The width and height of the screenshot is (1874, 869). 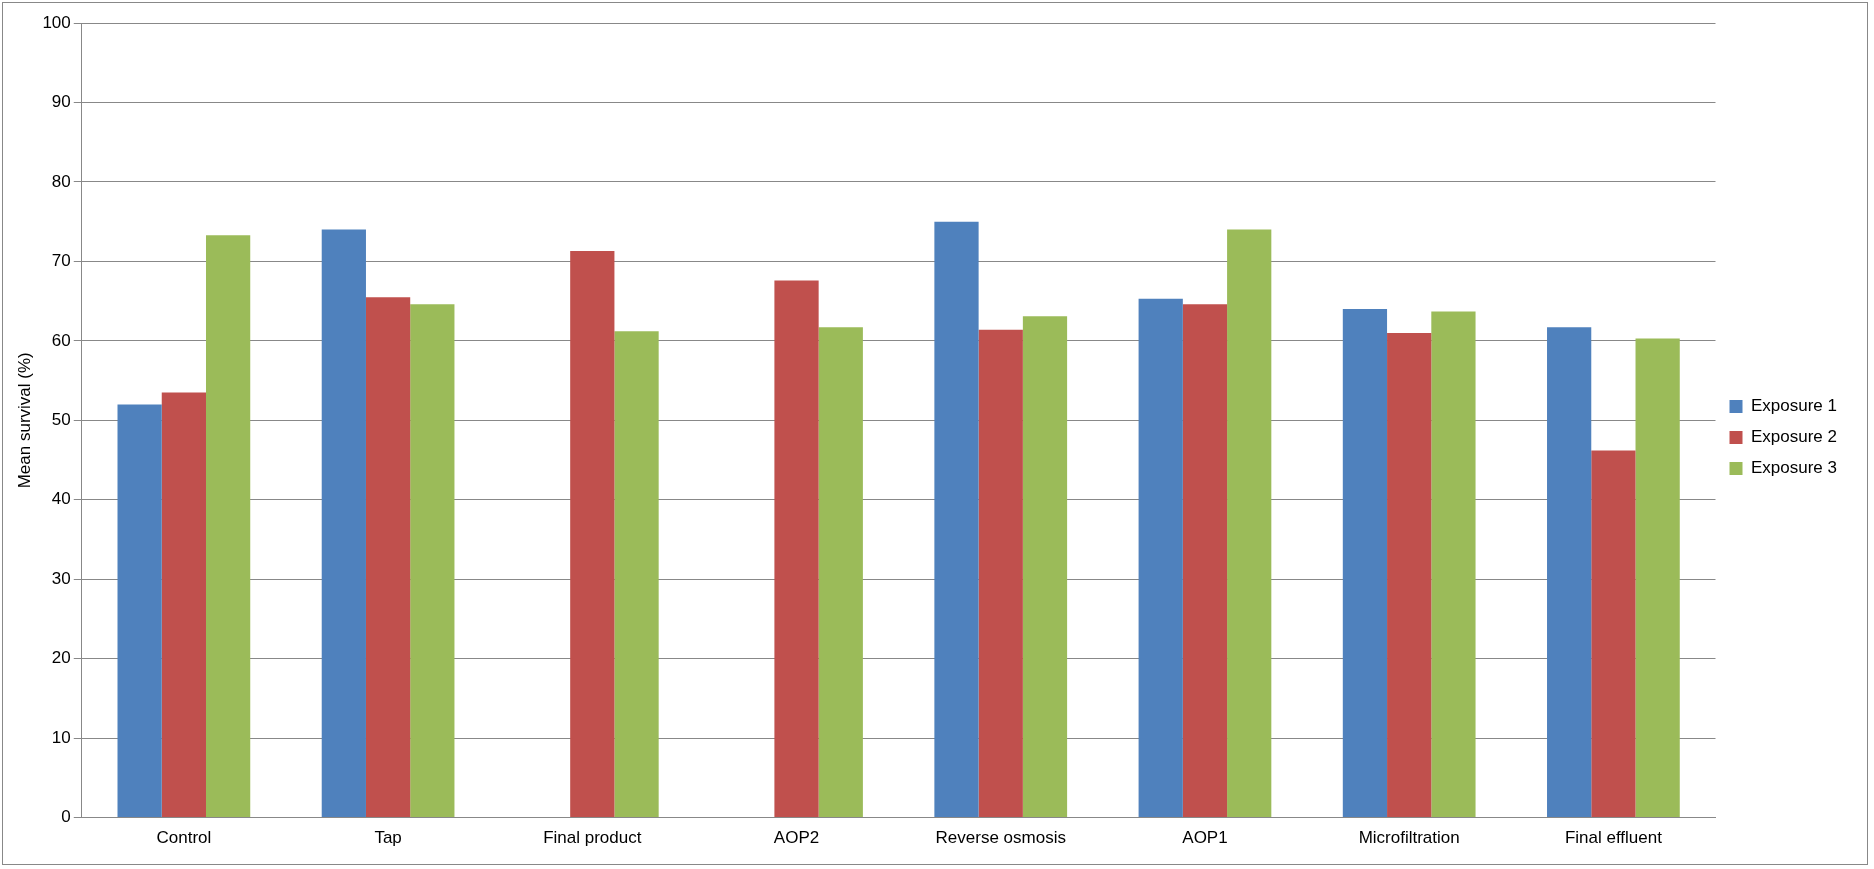 What do you see at coordinates (1409, 838) in the screenshot?
I see `x-tick-label: Microfiltration` at bounding box center [1409, 838].